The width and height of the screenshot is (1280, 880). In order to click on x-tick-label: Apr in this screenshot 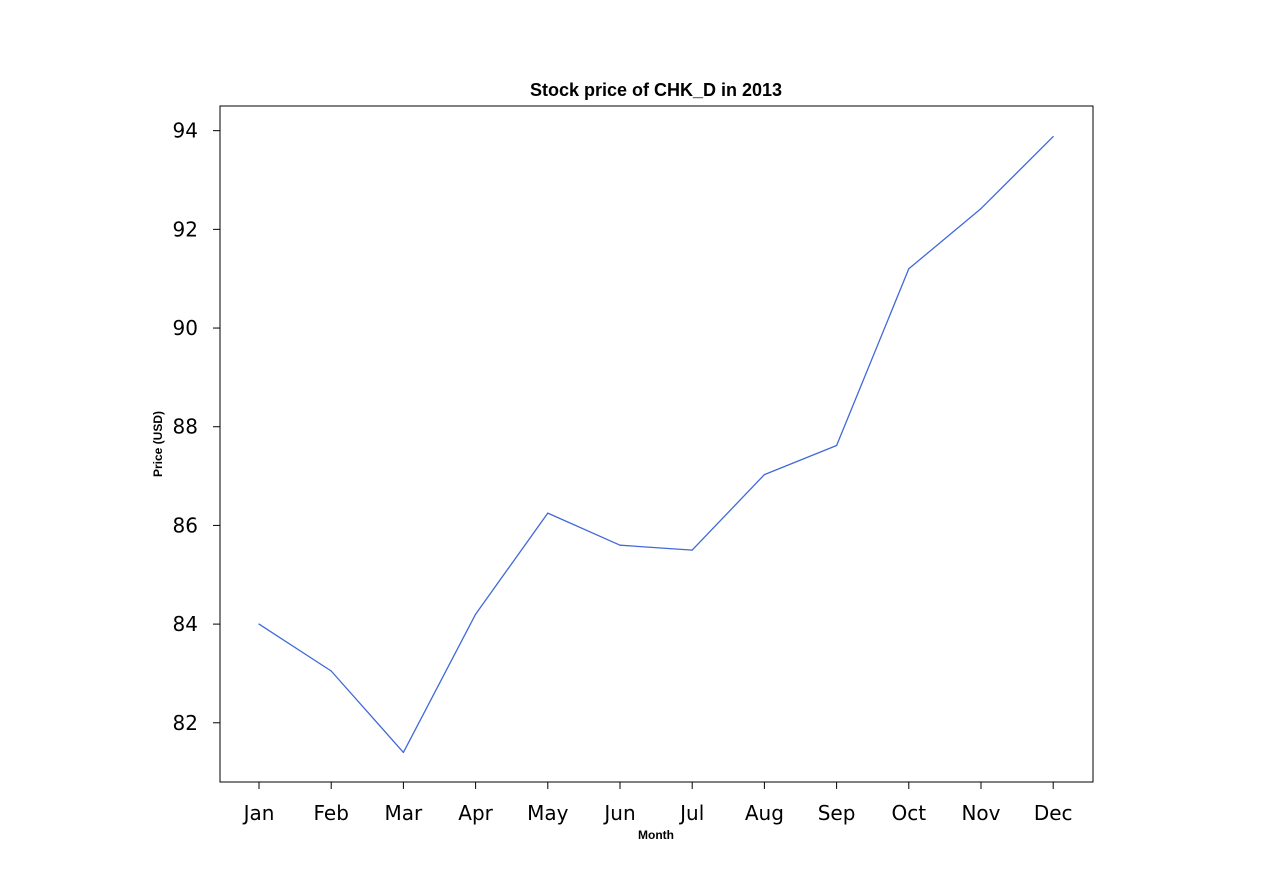, I will do `click(475, 813)`.